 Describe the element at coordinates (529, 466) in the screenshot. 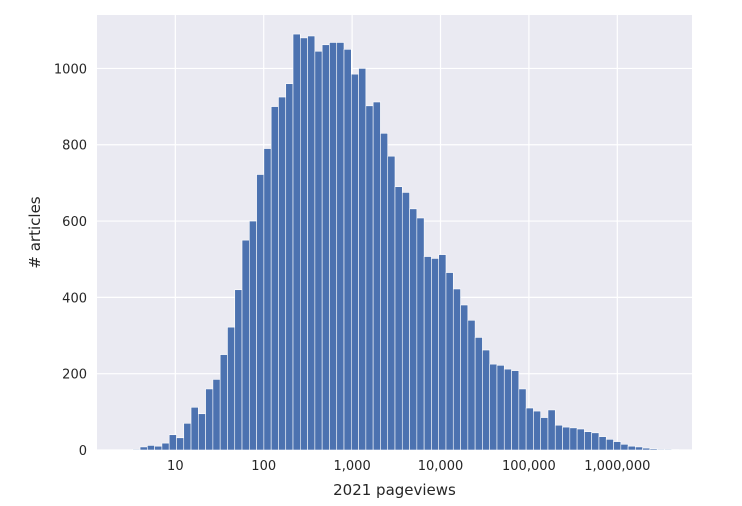

I see `x-tick-label: 100,000` at that location.